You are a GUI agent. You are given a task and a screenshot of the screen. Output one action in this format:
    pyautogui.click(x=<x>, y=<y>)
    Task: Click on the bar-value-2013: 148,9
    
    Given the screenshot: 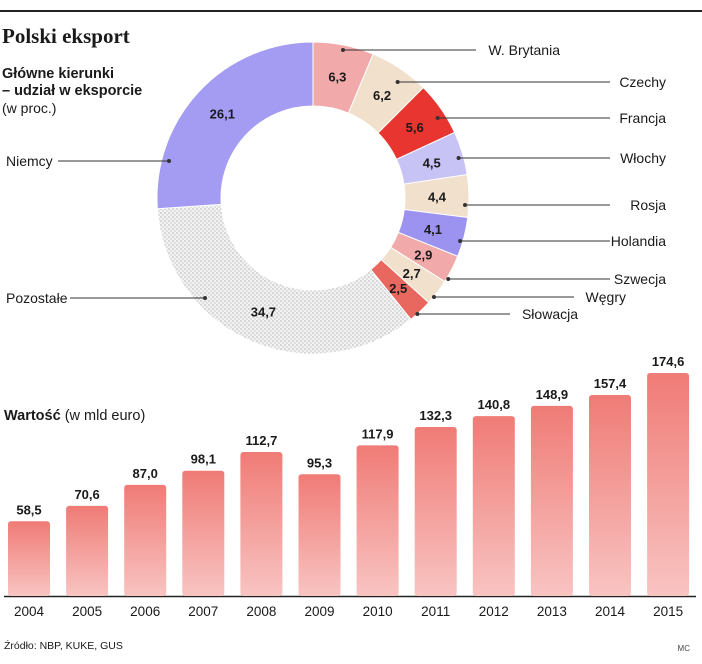 What is the action you would take?
    pyautogui.click(x=552, y=394)
    